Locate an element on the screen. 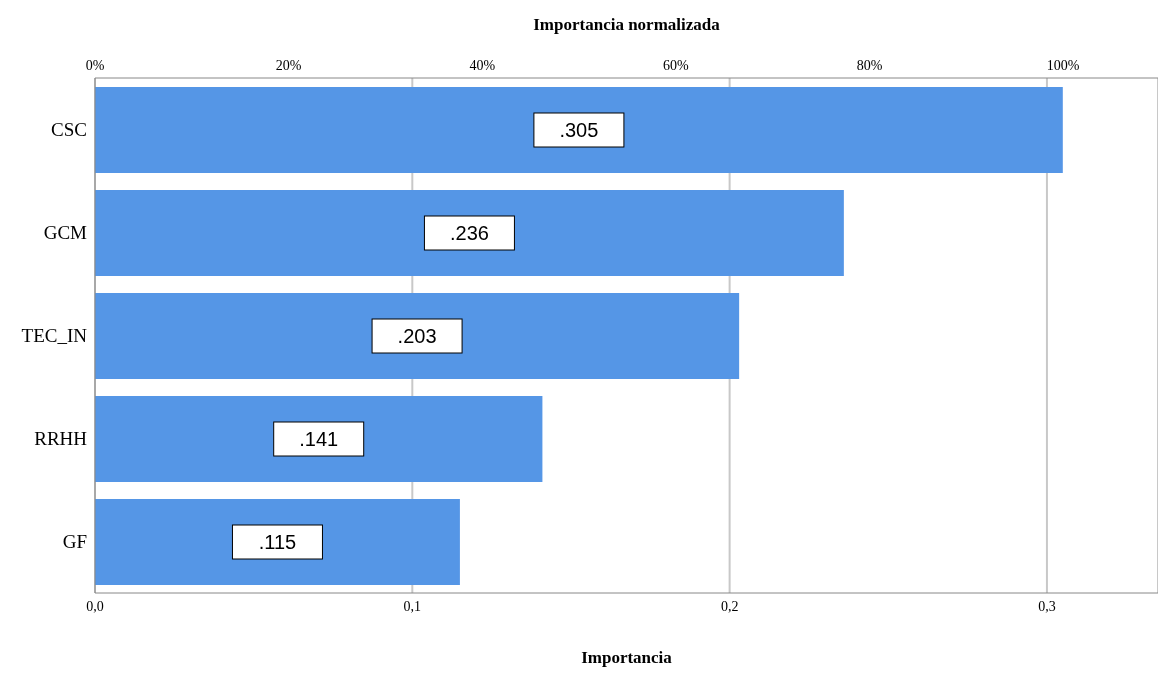 Image resolution: width=1165 pixels, height=680 pixels. data-label: .141 is located at coordinates (319, 439).